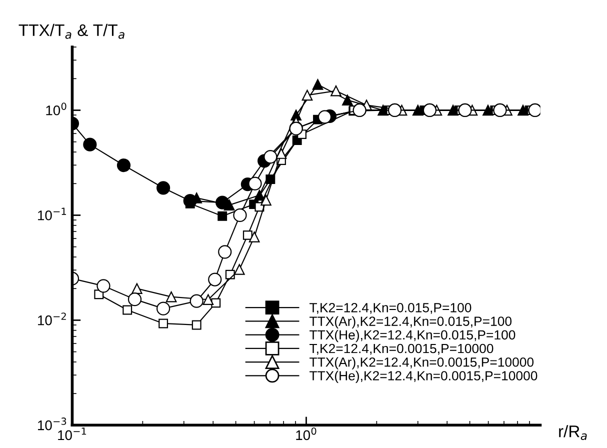 This screenshot has width=607, height=448. I want to click on legend-label: TTX(Ar),K2=12.4,Kn=0.0015,P=10000, so click(422, 363).